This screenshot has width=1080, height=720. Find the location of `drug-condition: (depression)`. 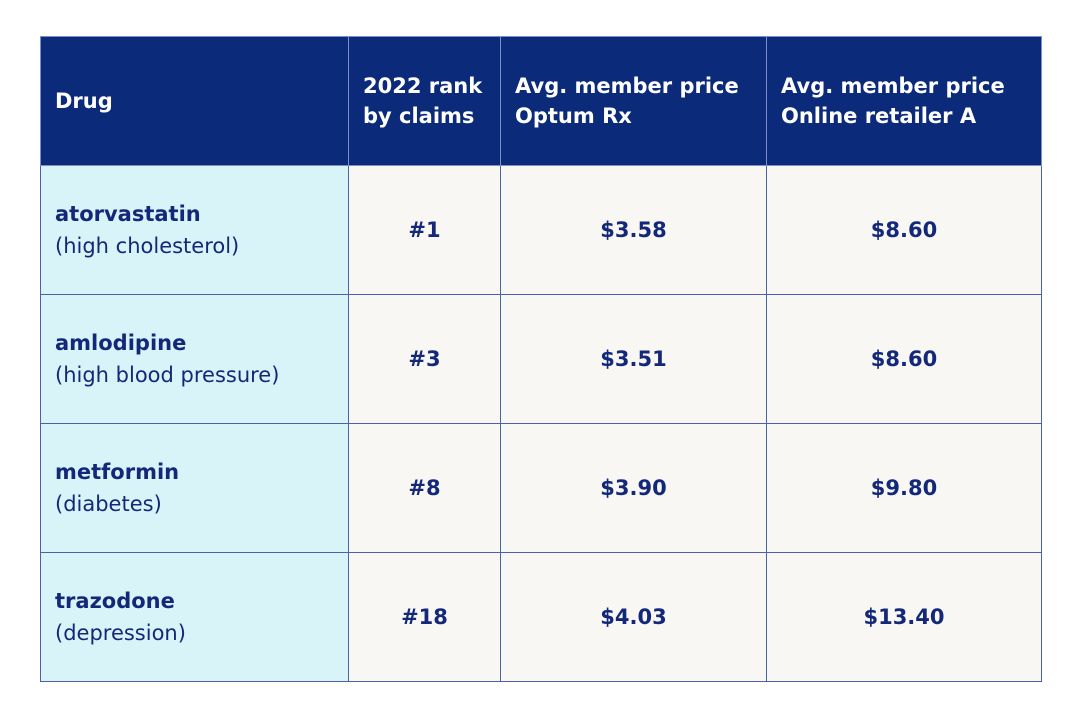

drug-condition: (depression) is located at coordinates (120, 633).